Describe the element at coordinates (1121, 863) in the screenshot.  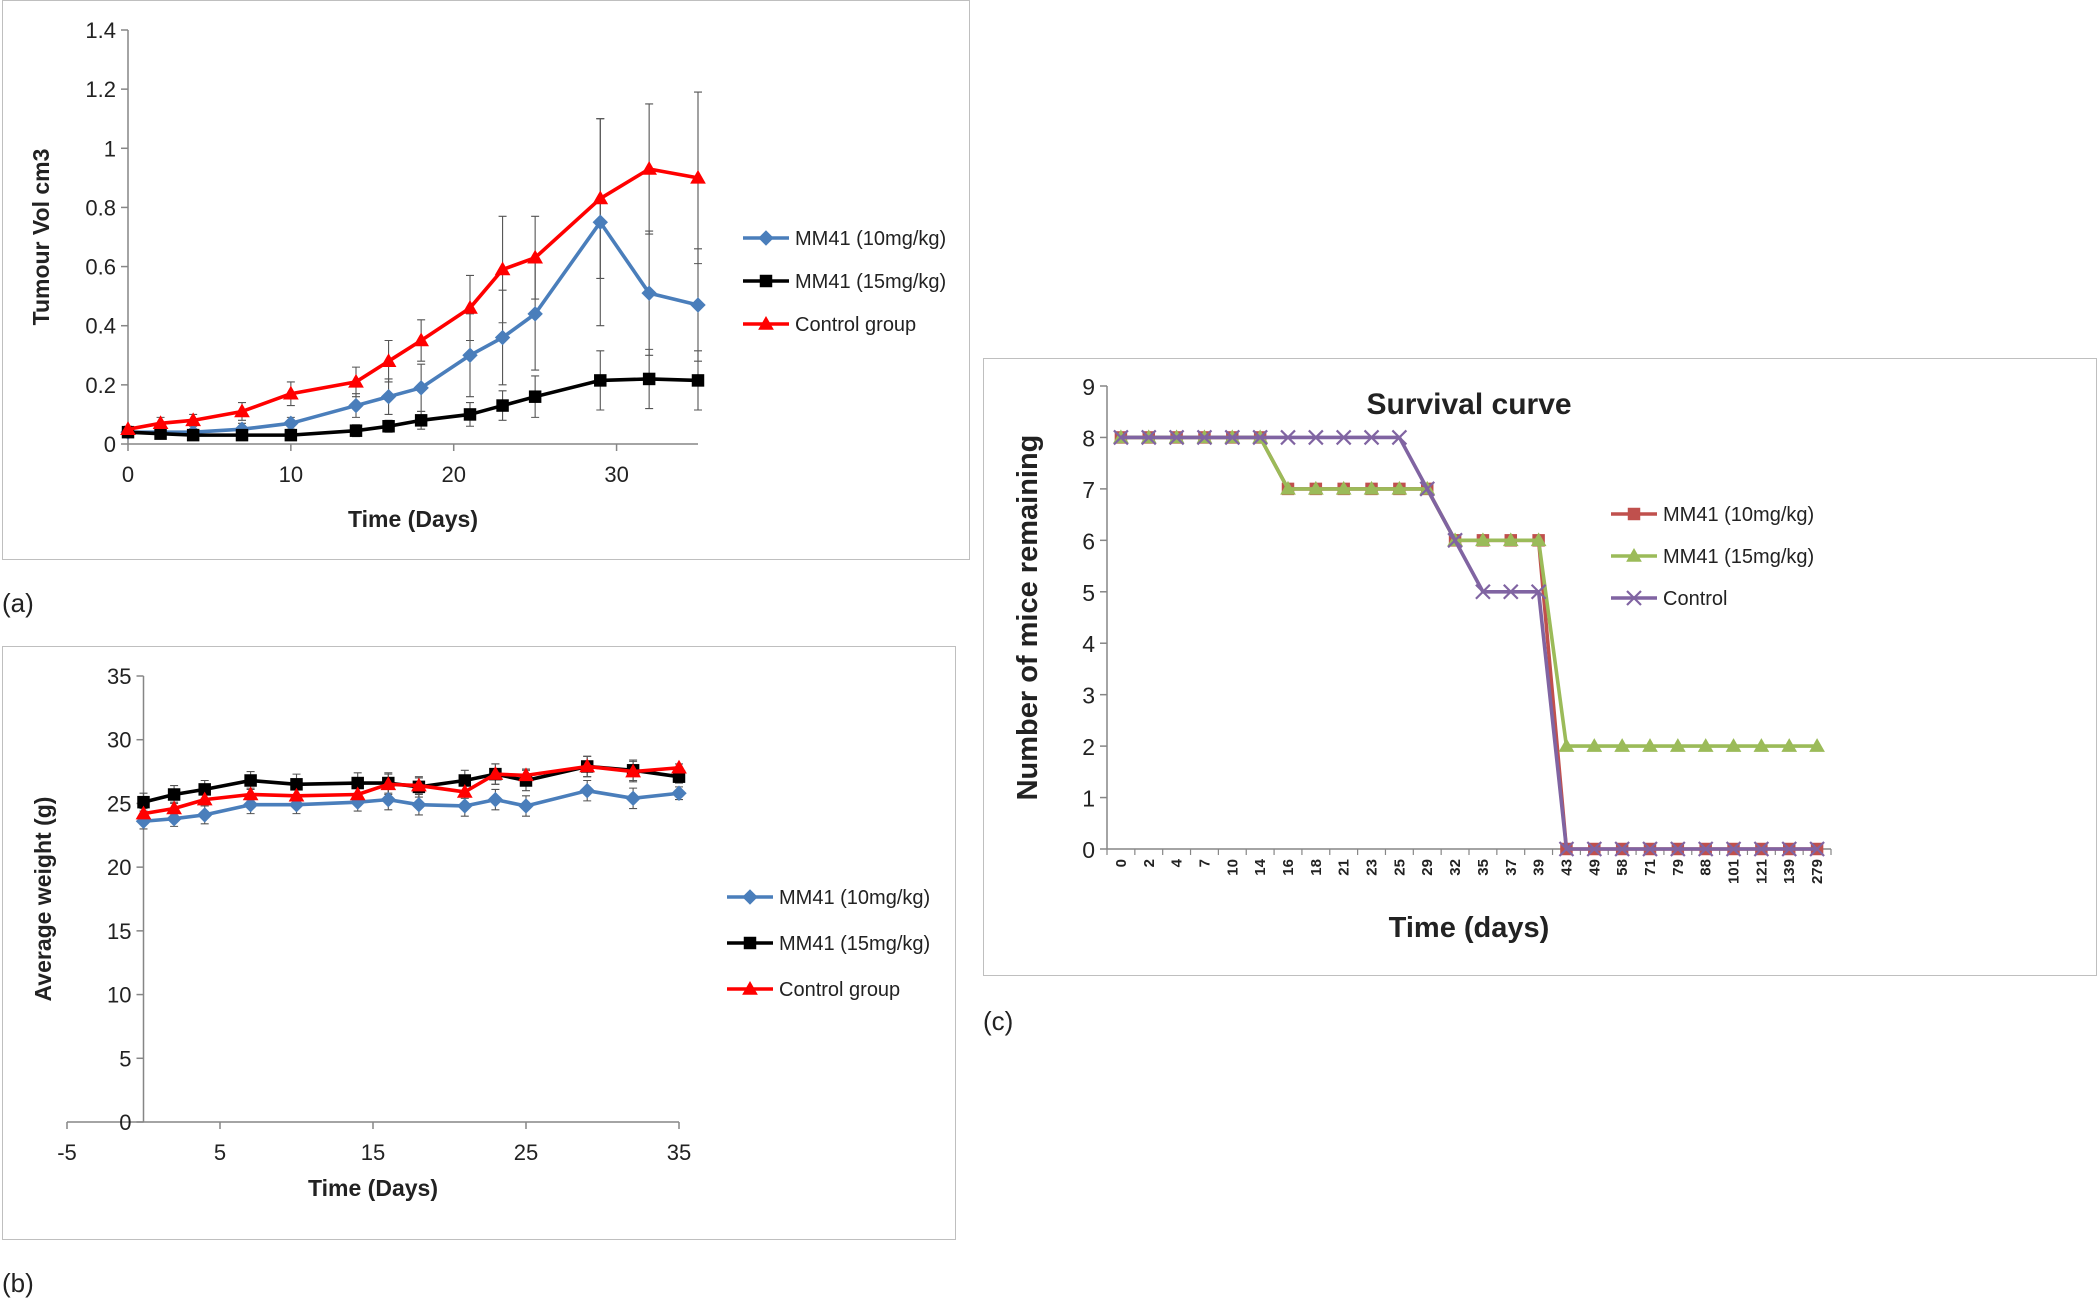
I see `x-tick-label: 0` at that location.